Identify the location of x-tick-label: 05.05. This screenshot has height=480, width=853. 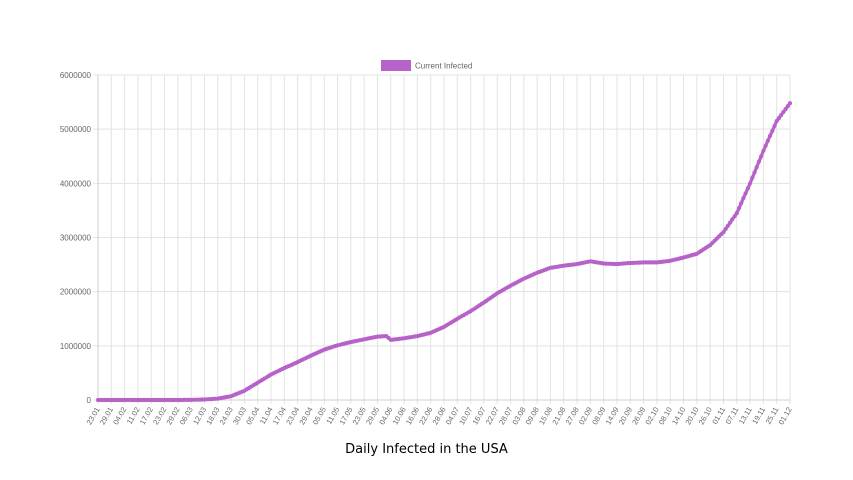
(319, 416).